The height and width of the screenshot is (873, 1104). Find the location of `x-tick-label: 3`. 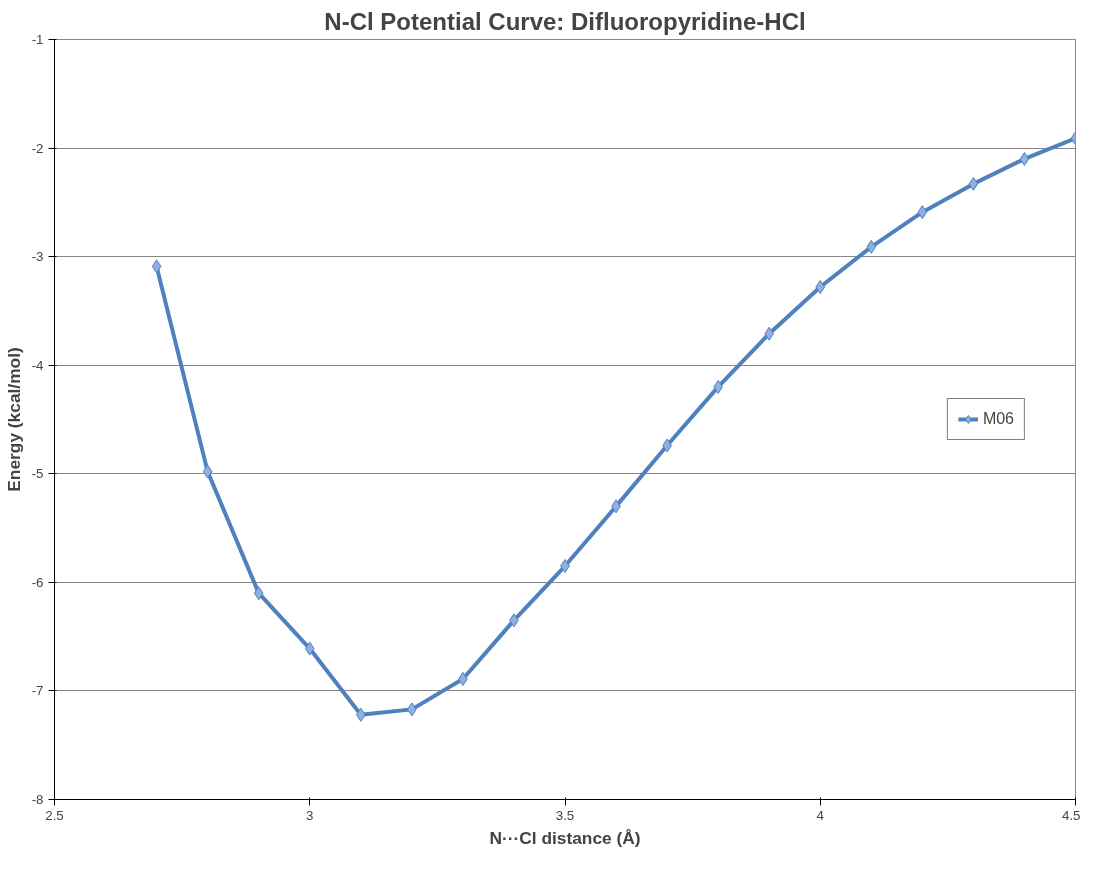

x-tick-label: 3 is located at coordinates (310, 815).